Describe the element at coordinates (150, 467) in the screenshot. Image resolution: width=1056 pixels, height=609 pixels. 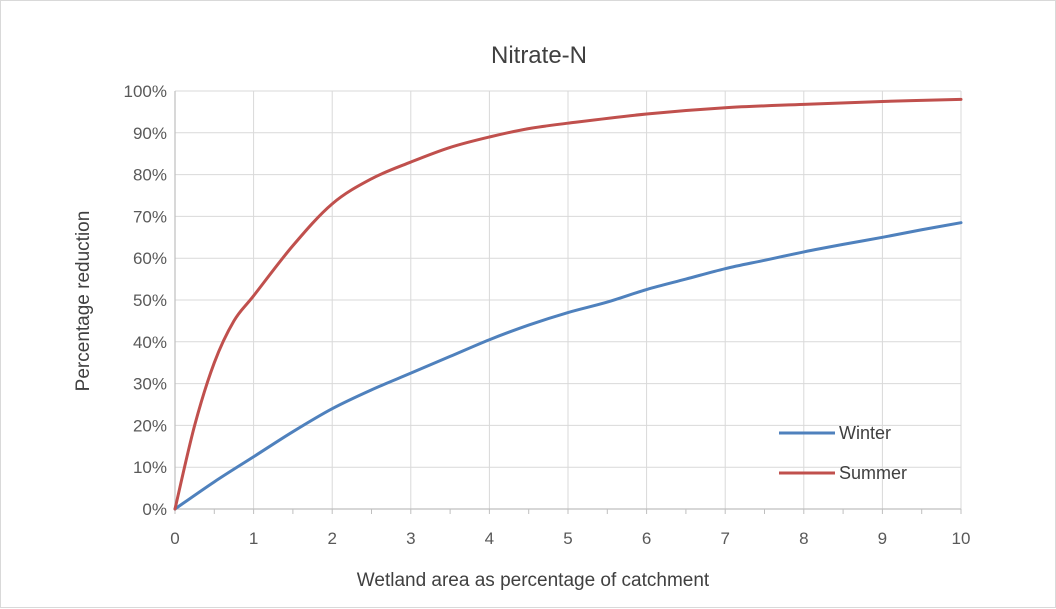
I see `y-tick-label: 10%` at that location.